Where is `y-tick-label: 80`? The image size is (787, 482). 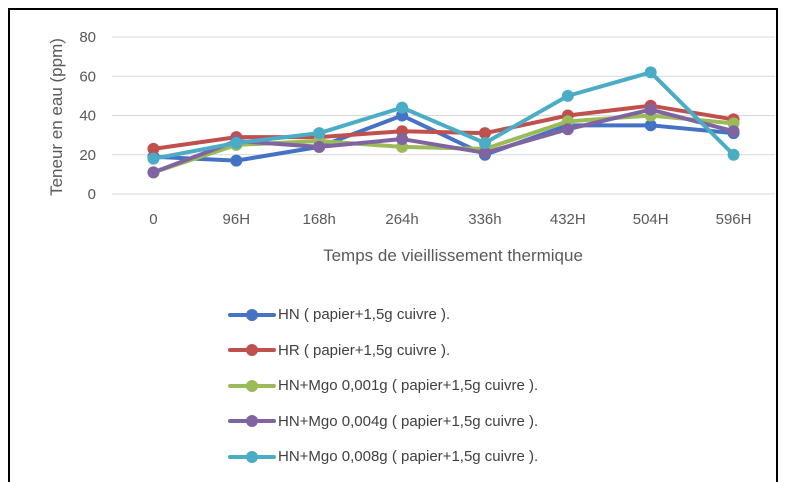
y-tick-label: 80 is located at coordinates (87, 37).